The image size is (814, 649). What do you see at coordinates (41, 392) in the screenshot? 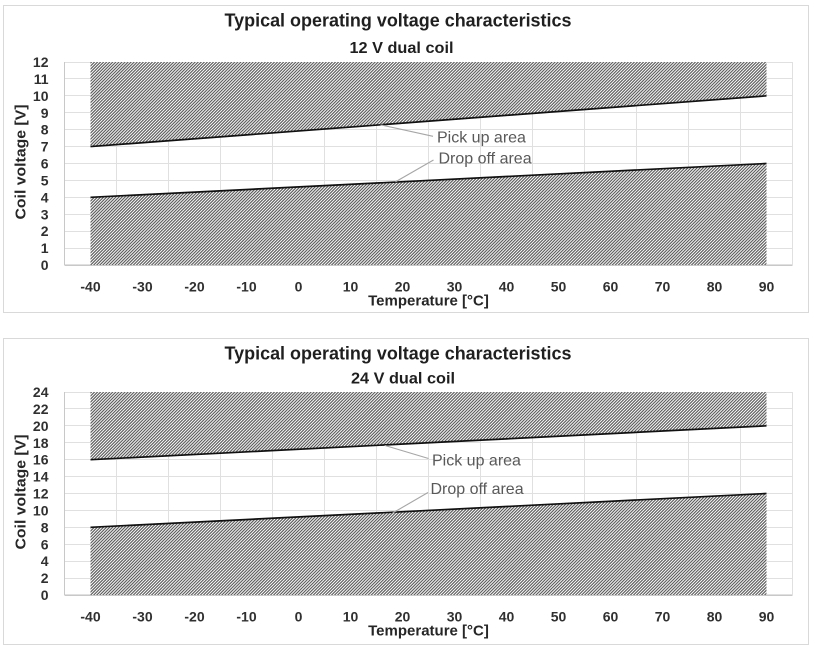
I see `svg-text: 24` at bounding box center [41, 392].